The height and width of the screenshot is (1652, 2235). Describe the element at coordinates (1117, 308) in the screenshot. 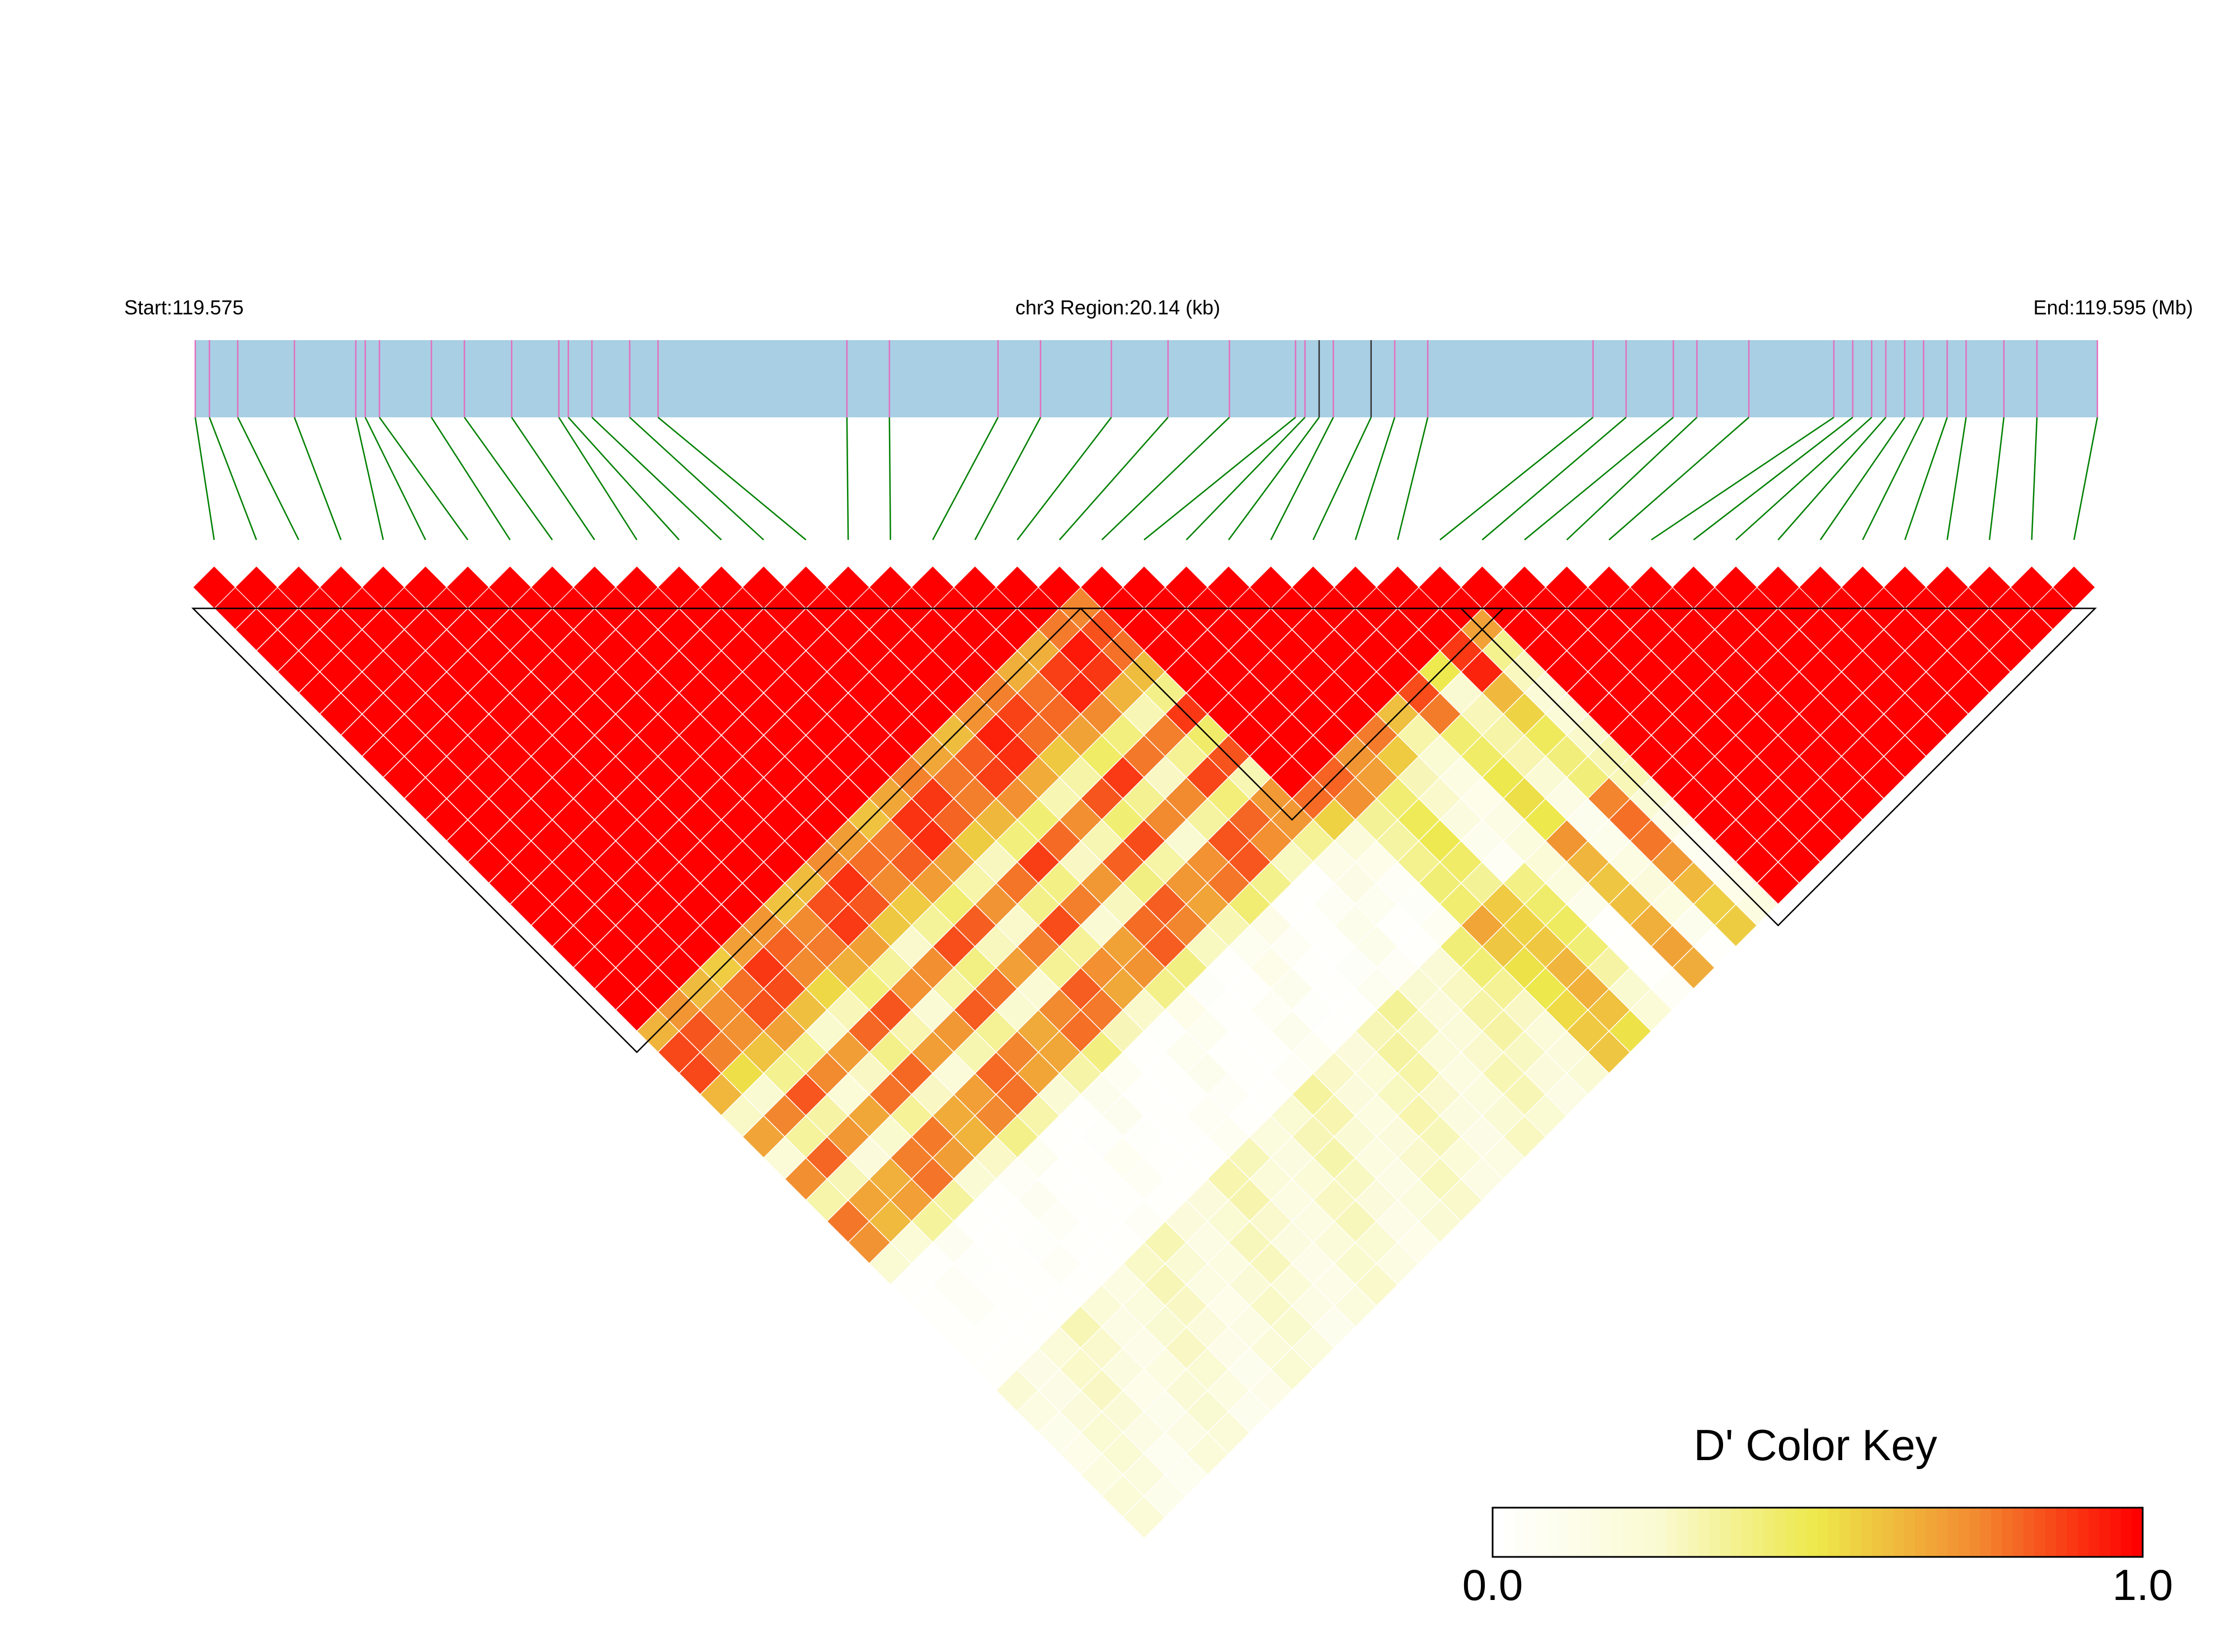

I see `region-size-label: chr3 Region:20.14 (kb)` at that location.